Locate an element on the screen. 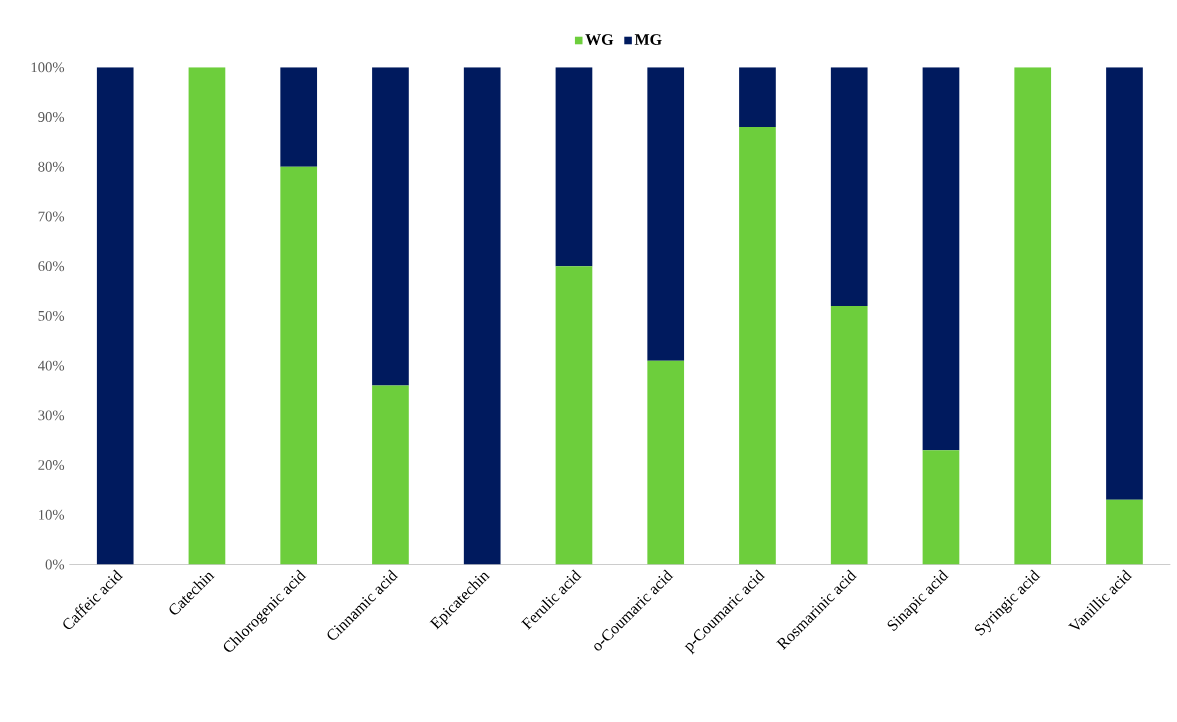 The height and width of the screenshot is (722, 1177). y-tick-label: 40% is located at coordinates (51, 365).